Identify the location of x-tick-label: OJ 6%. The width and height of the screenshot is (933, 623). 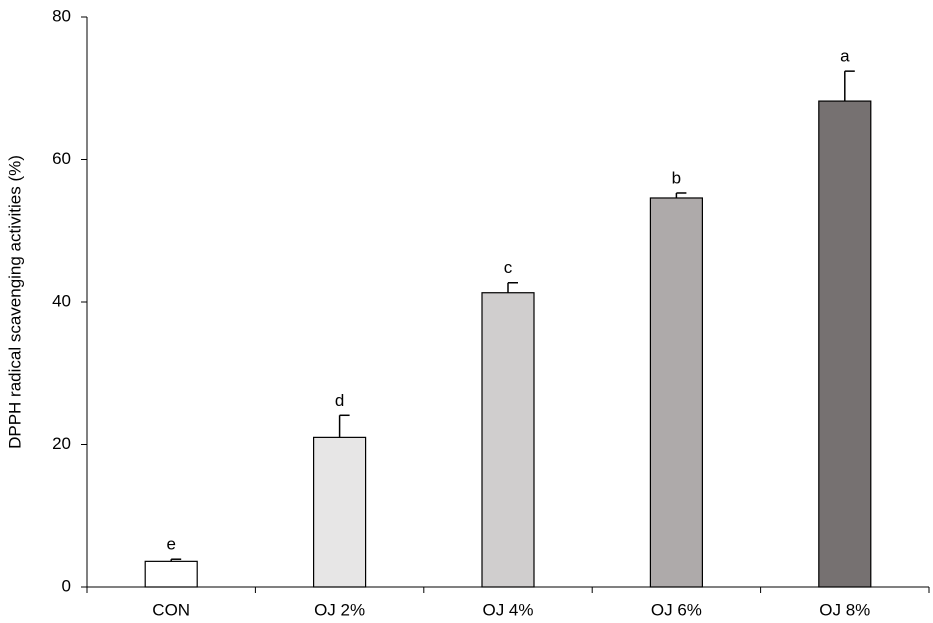
(676, 609).